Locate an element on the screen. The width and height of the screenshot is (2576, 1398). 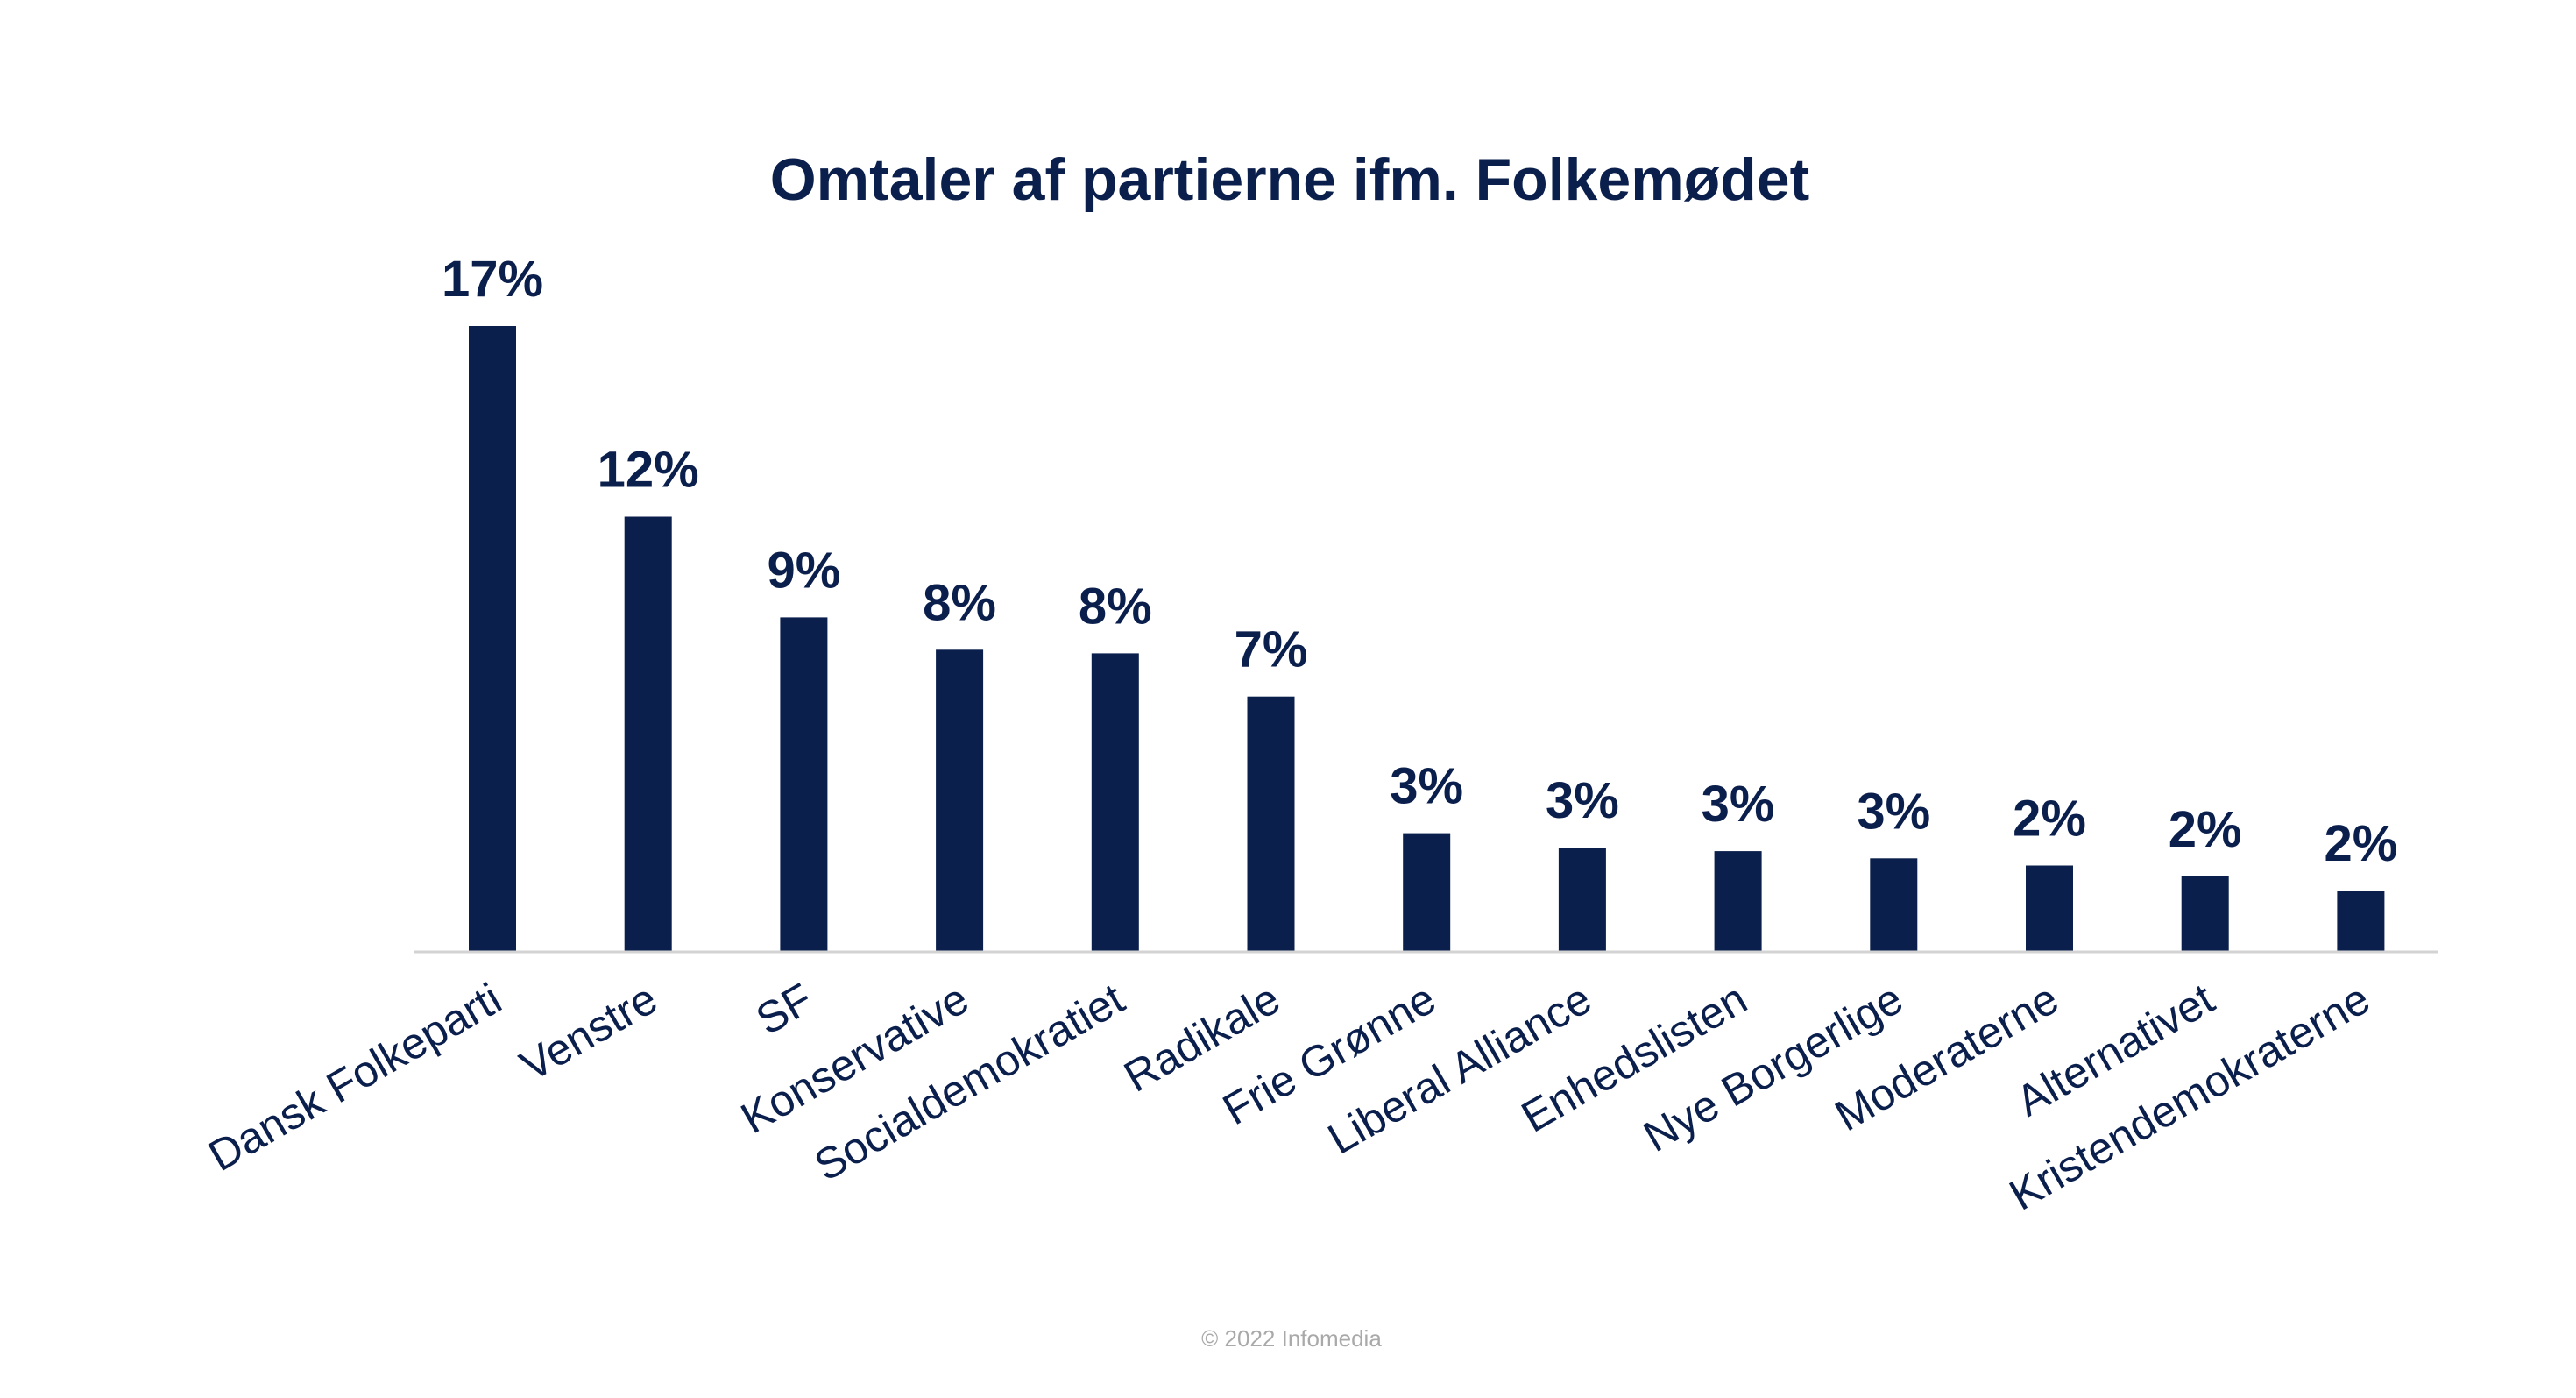
category-label: Venstre is located at coordinates (588, 1032).